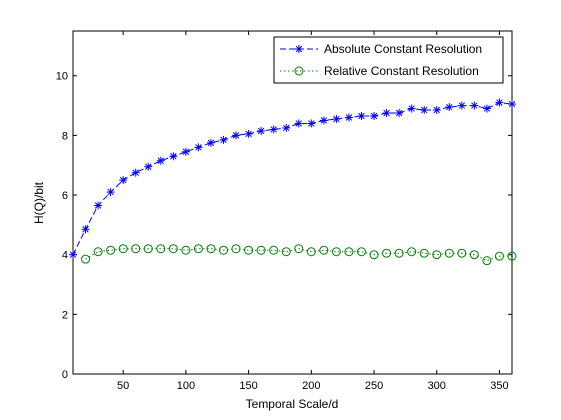  Describe the element at coordinates (292, 404) in the screenshot. I see `x-axis-label: Temporal Scale/d` at that location.